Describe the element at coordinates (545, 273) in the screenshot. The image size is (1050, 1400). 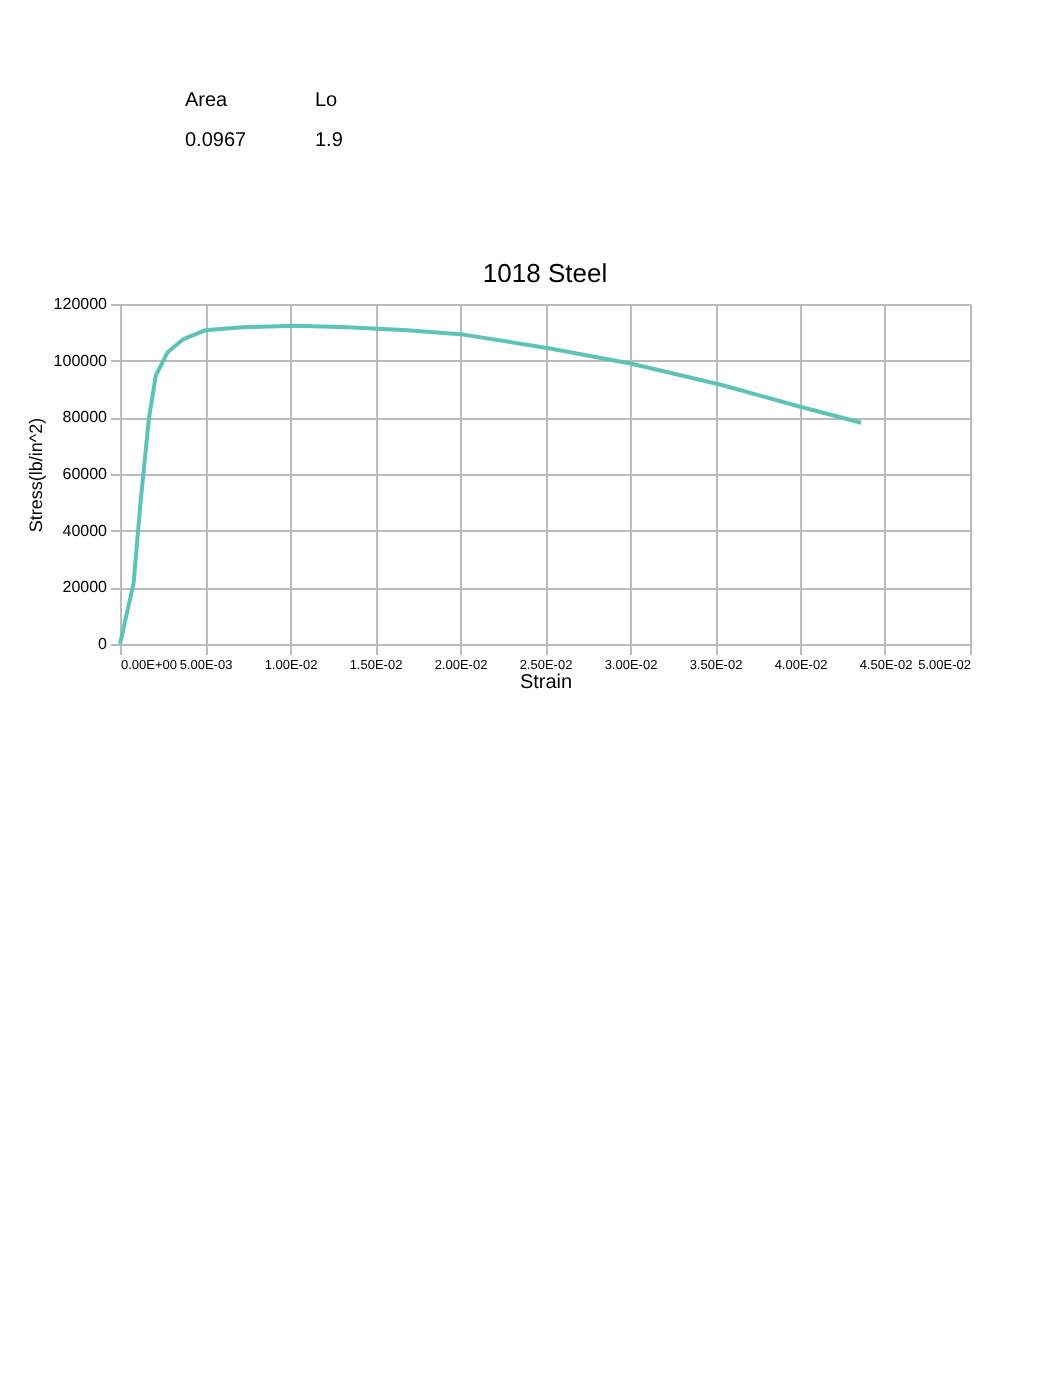
I see `chart-title: 1018 Steel` at that location.